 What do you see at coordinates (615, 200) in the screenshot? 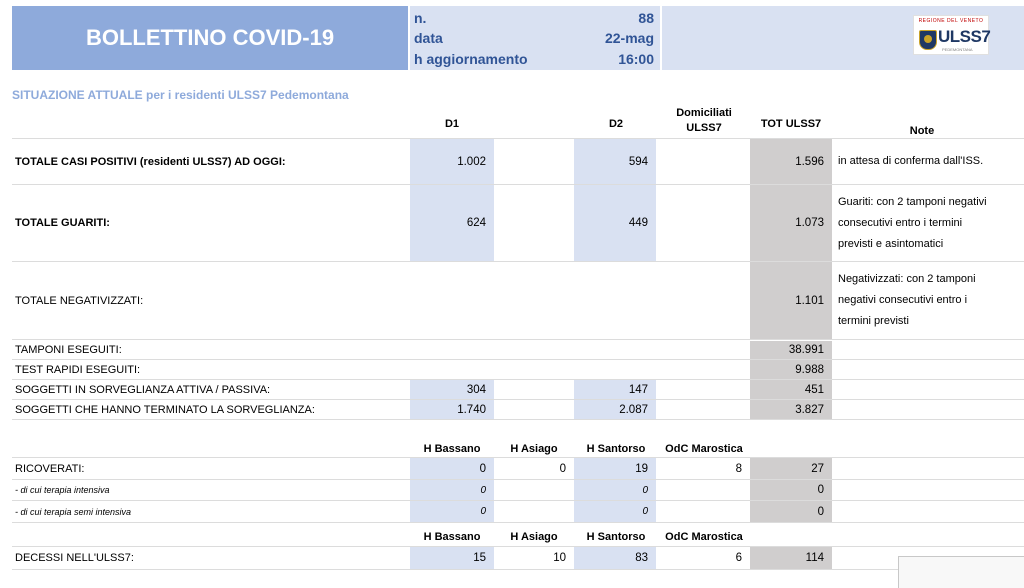
I see `d2-column-fill` at bounding box center [615, 200].